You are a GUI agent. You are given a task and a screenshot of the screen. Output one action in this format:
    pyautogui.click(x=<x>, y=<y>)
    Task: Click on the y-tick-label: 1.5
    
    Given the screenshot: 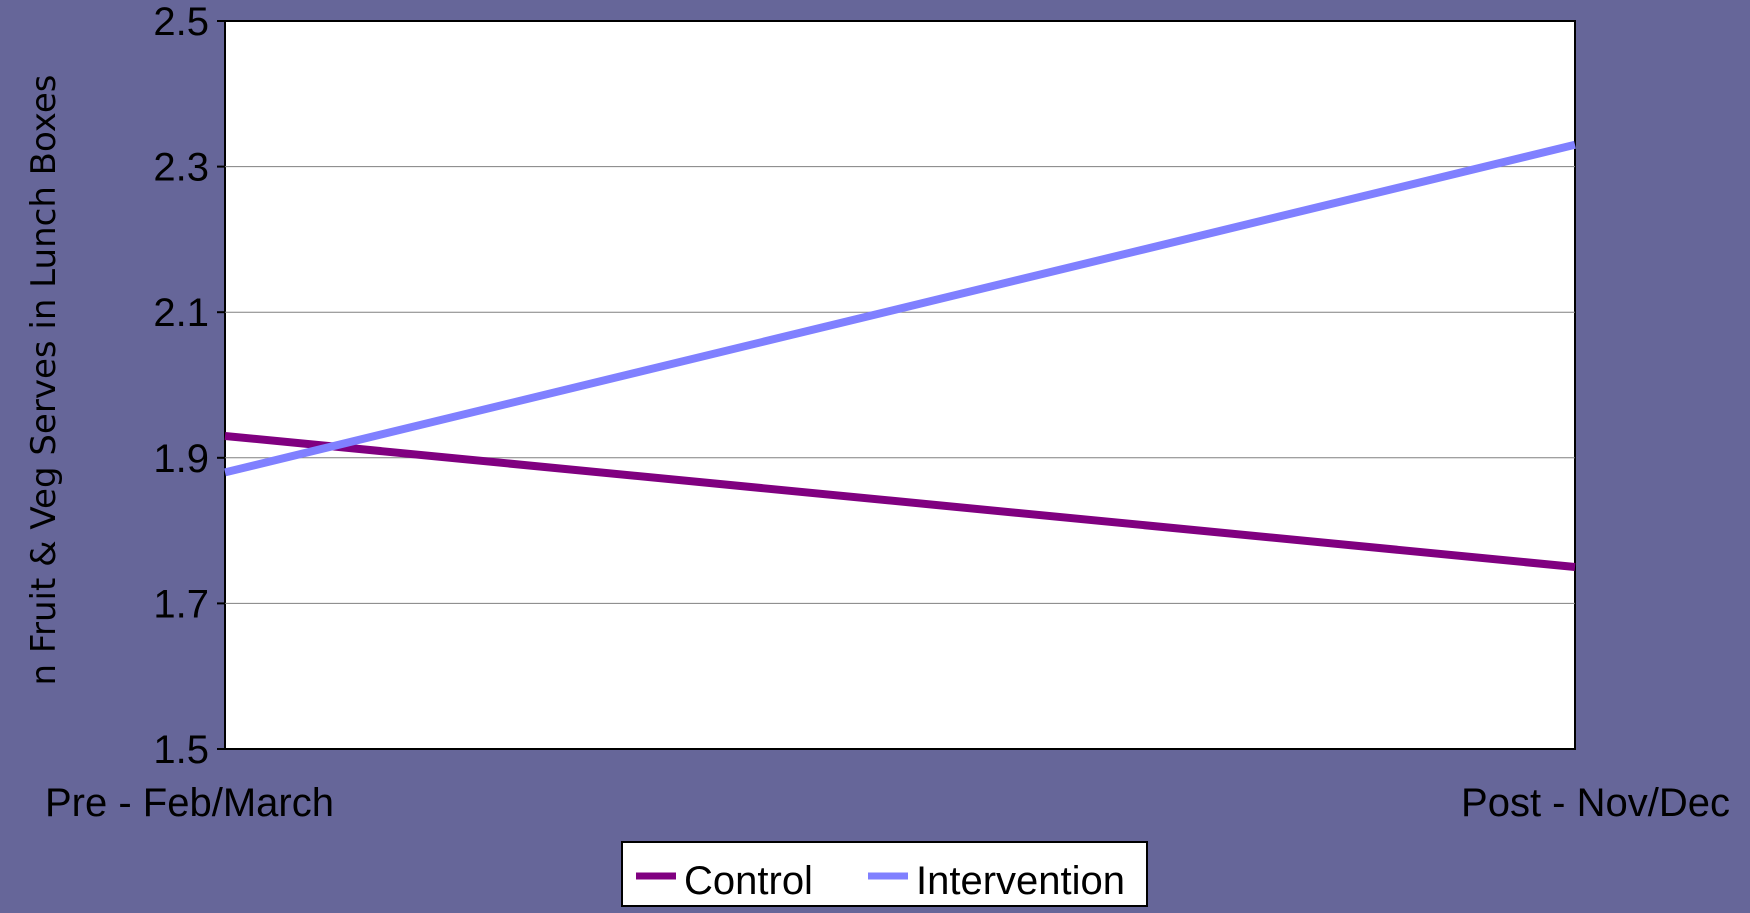 What is the action you would take?
    pyautogui.click(x=181, y=750)
    